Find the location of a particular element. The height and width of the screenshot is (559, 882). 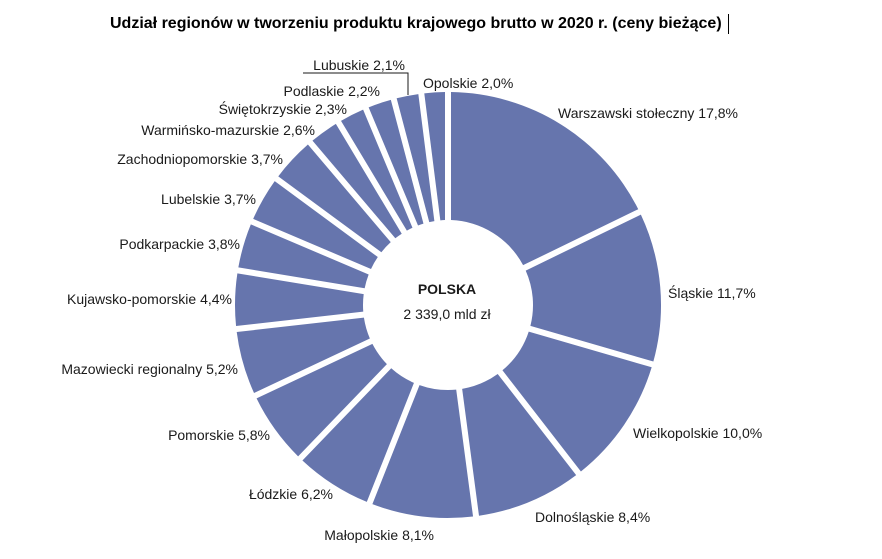

slice-label-13: Świętokrzyskie 2,3% is located at coordinates (283, 108).